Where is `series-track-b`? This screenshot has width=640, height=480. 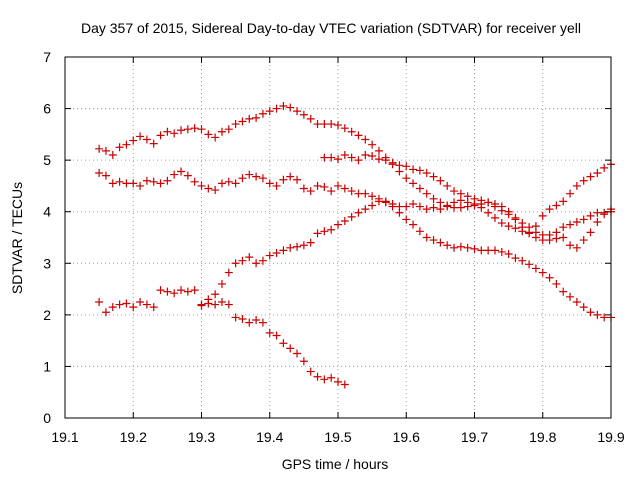 series-track-b is located at coordinates (355, 203).